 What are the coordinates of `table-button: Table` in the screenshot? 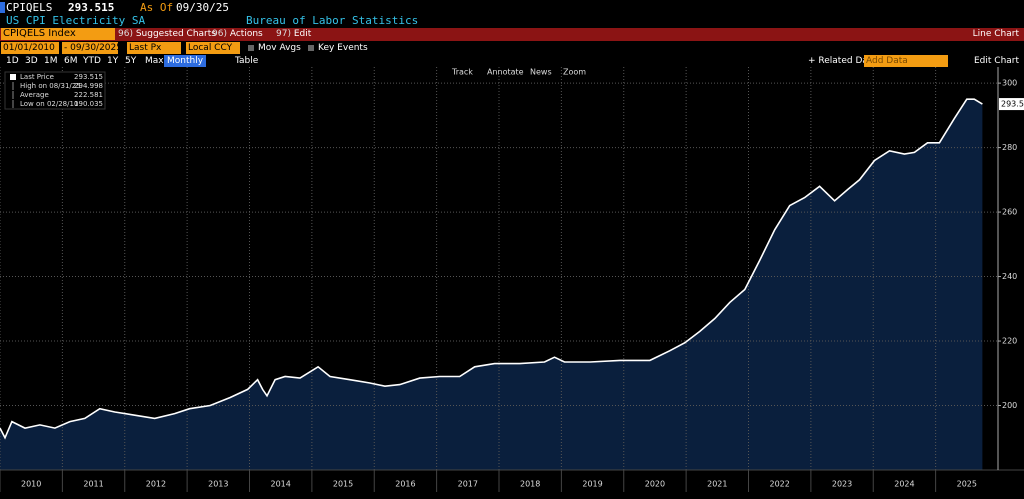 It's located at (247, 61).